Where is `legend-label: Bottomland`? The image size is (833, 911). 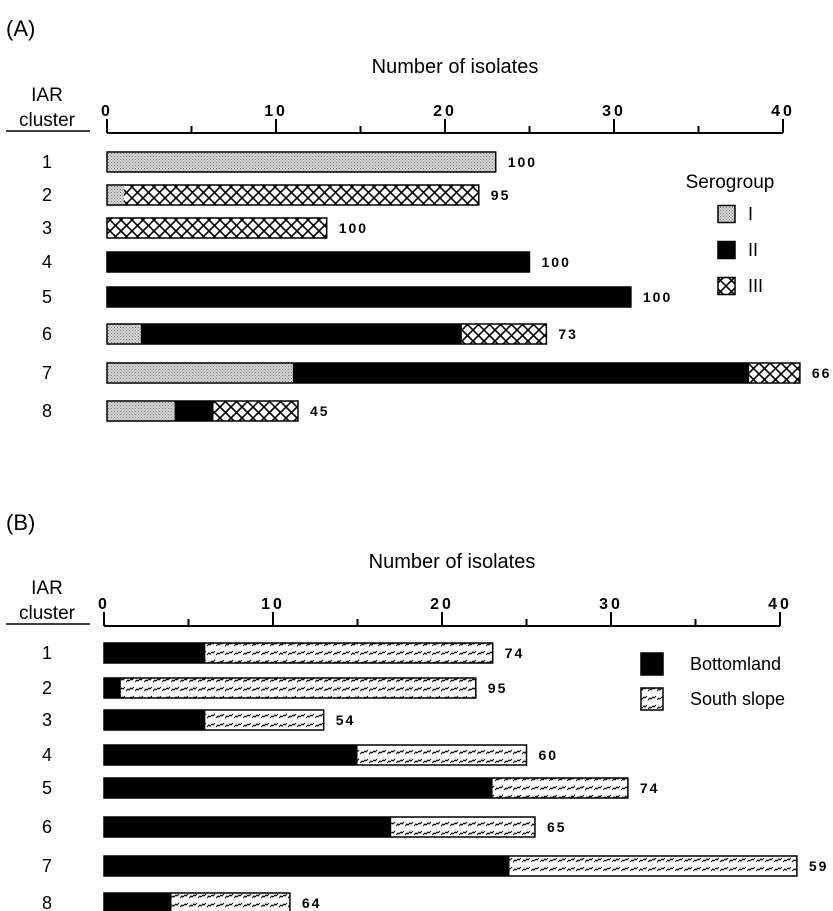
legend-label: Bottomland is located at coordinates (735, 664).